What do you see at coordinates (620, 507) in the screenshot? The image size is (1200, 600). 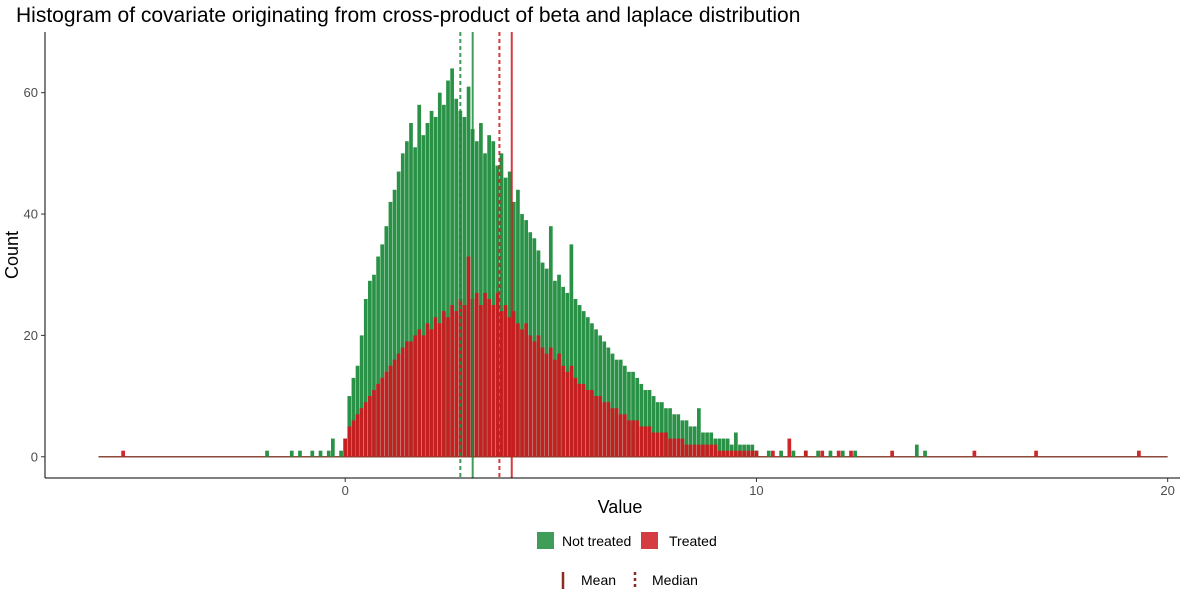 I see `x-axis-title: Value` at bounding box center [620, 507].